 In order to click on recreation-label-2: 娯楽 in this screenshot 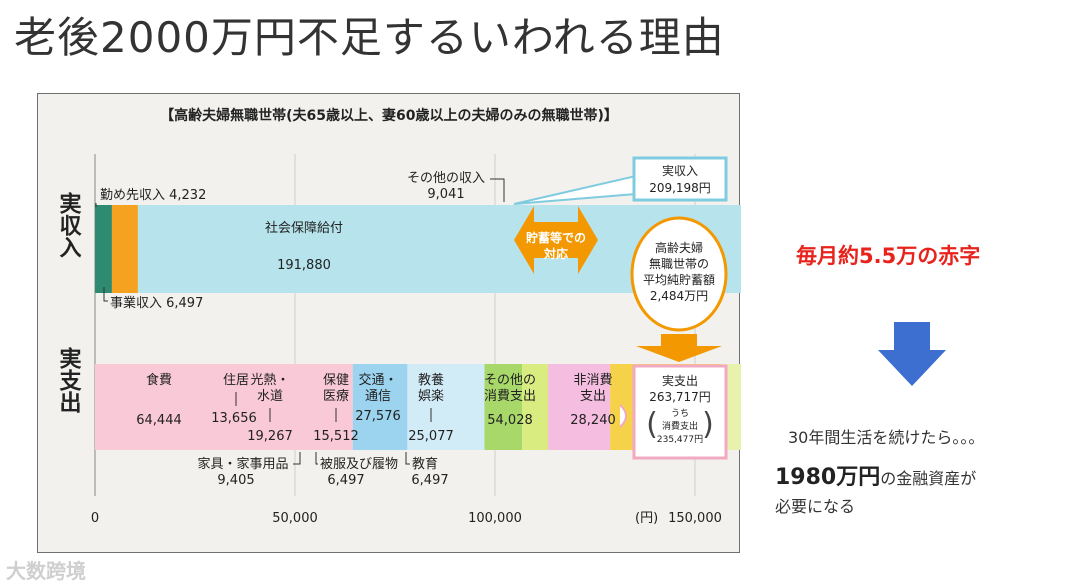, I will do `click(431, 396)`.